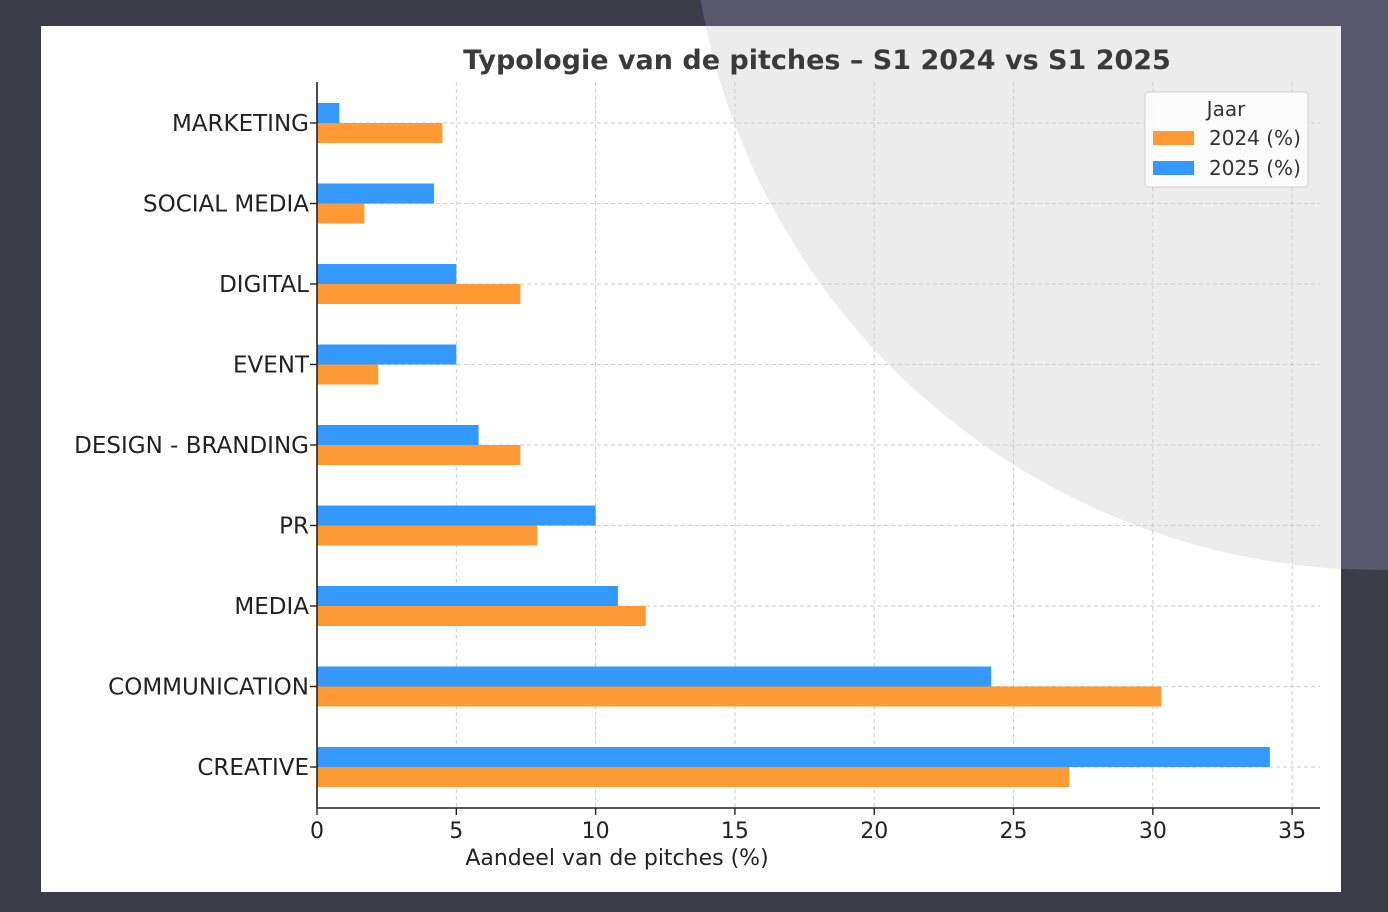 This screenshot has height=912, width=1388. What do you see at coordinates (341, 213) in the screenshot?
I see `bar-2024-social-media` at bounding box center [341, 213].